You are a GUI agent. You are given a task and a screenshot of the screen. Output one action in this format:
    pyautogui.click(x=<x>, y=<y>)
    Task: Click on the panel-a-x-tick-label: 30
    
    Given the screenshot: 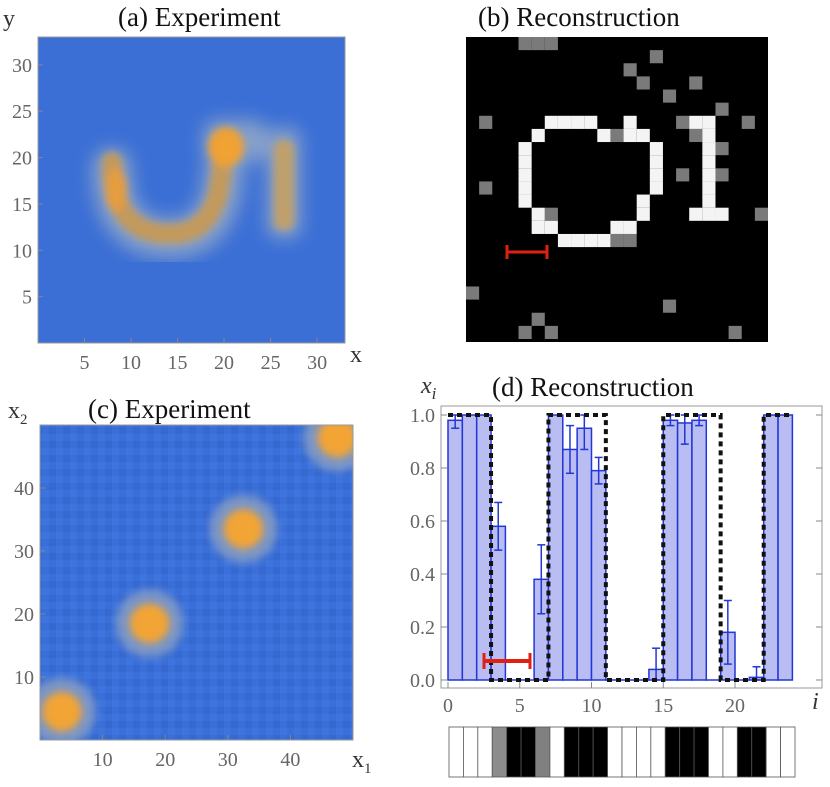 What is the action you would take?
    pyautogui.click(x=317, y=363)
    